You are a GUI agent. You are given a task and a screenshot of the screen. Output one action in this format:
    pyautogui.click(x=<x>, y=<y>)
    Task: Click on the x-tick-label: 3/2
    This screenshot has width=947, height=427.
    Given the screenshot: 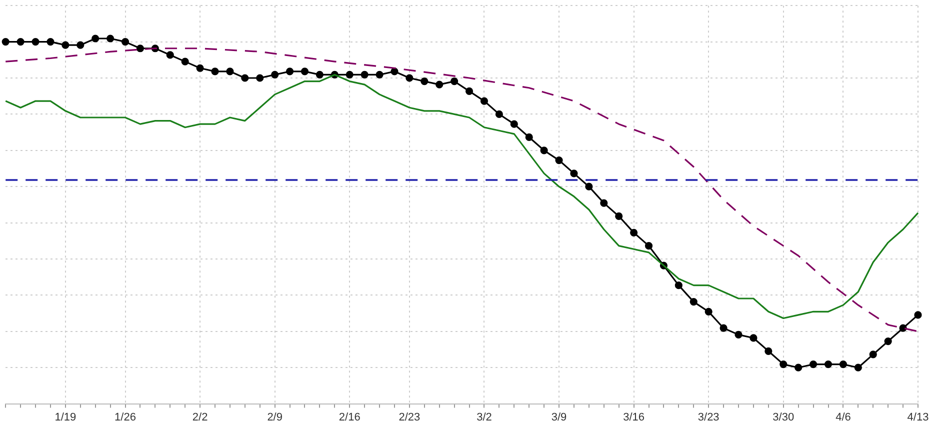 What is the action you would take?
    pyautogui.click(x=484, y=417)
    